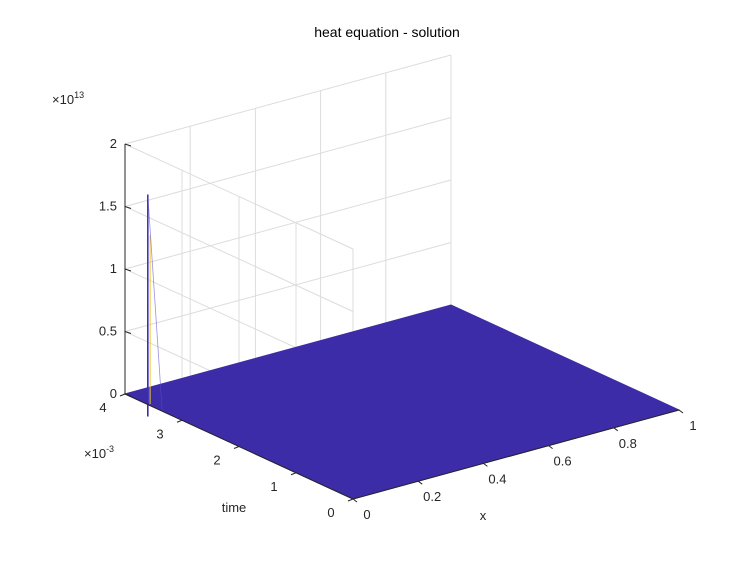 The image size is (747, 561). I want to click on x-tick-label: 0.4, so click(497, 478).